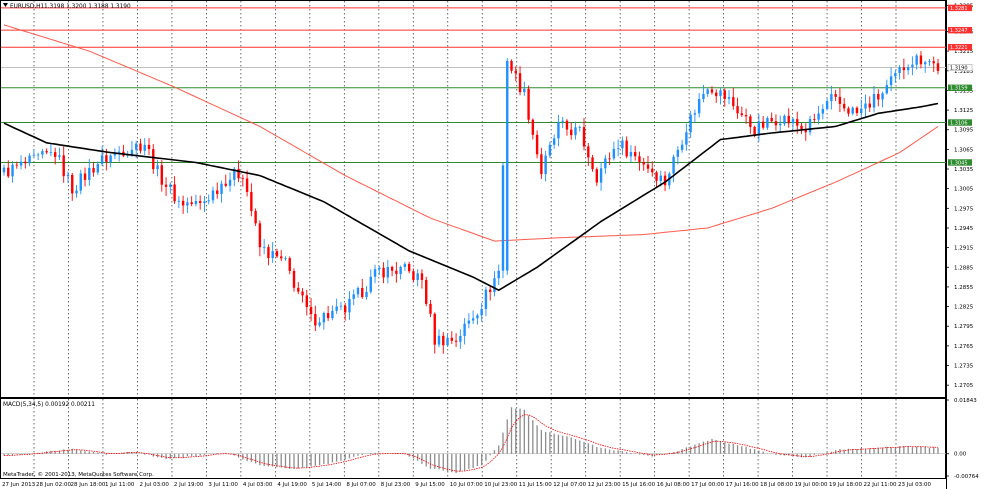  I want to click on x-tick-label: 28 Jun 18:00, so click(87, 485).